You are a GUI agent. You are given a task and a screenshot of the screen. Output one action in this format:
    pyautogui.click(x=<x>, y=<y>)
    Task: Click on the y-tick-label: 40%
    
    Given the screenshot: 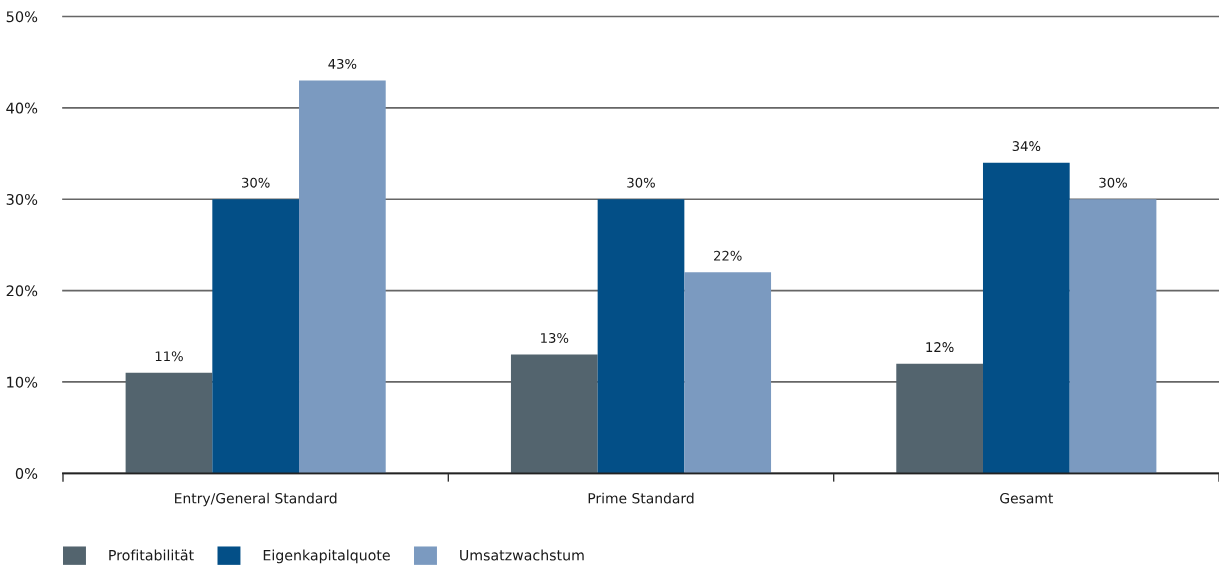 What is the action you would take?
    pyautogui.click(x=22, y=108)
    